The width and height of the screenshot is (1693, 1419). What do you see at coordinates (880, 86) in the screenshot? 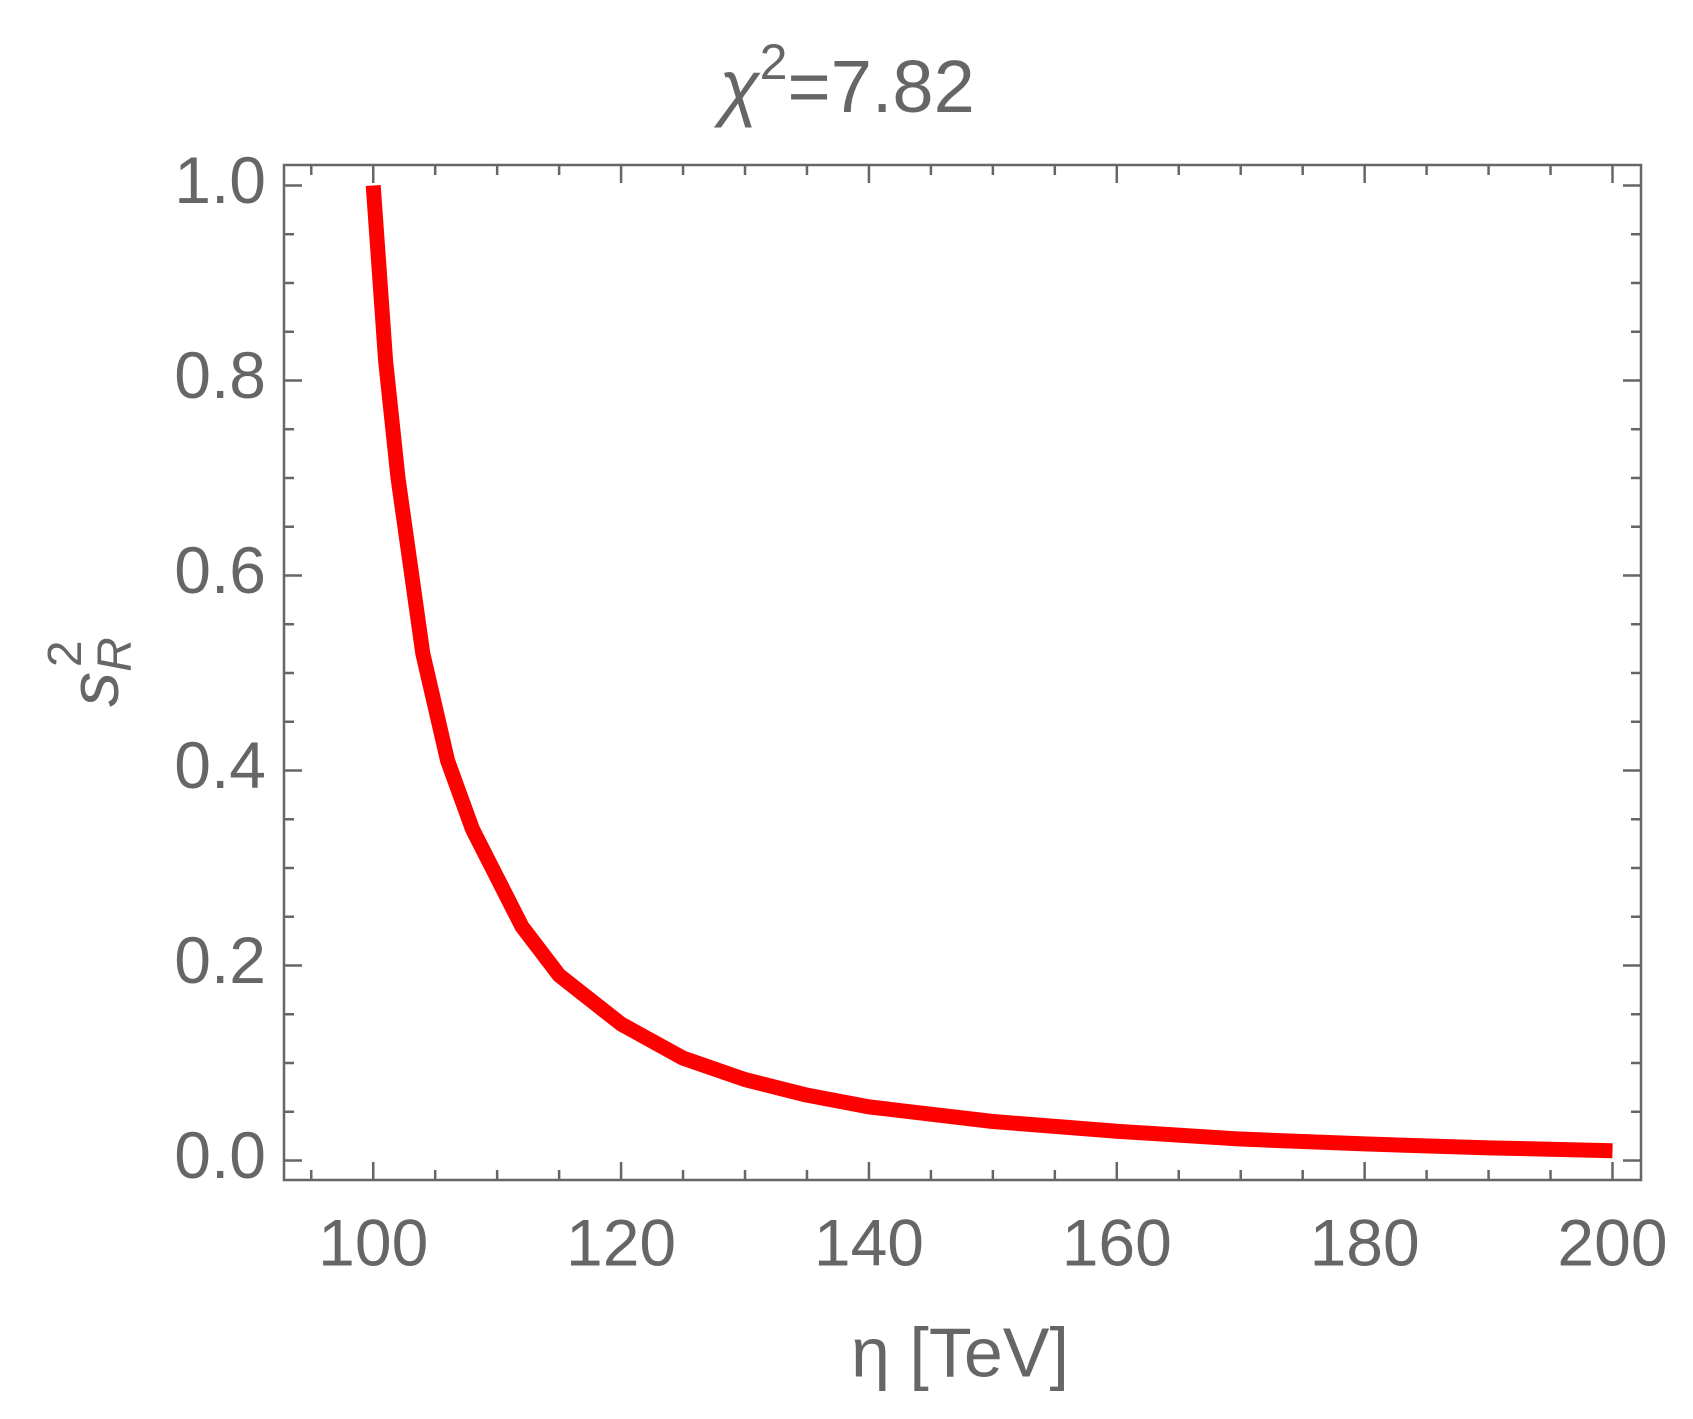
I see `title-rest: =7.82` at bounding box center [880, 86].